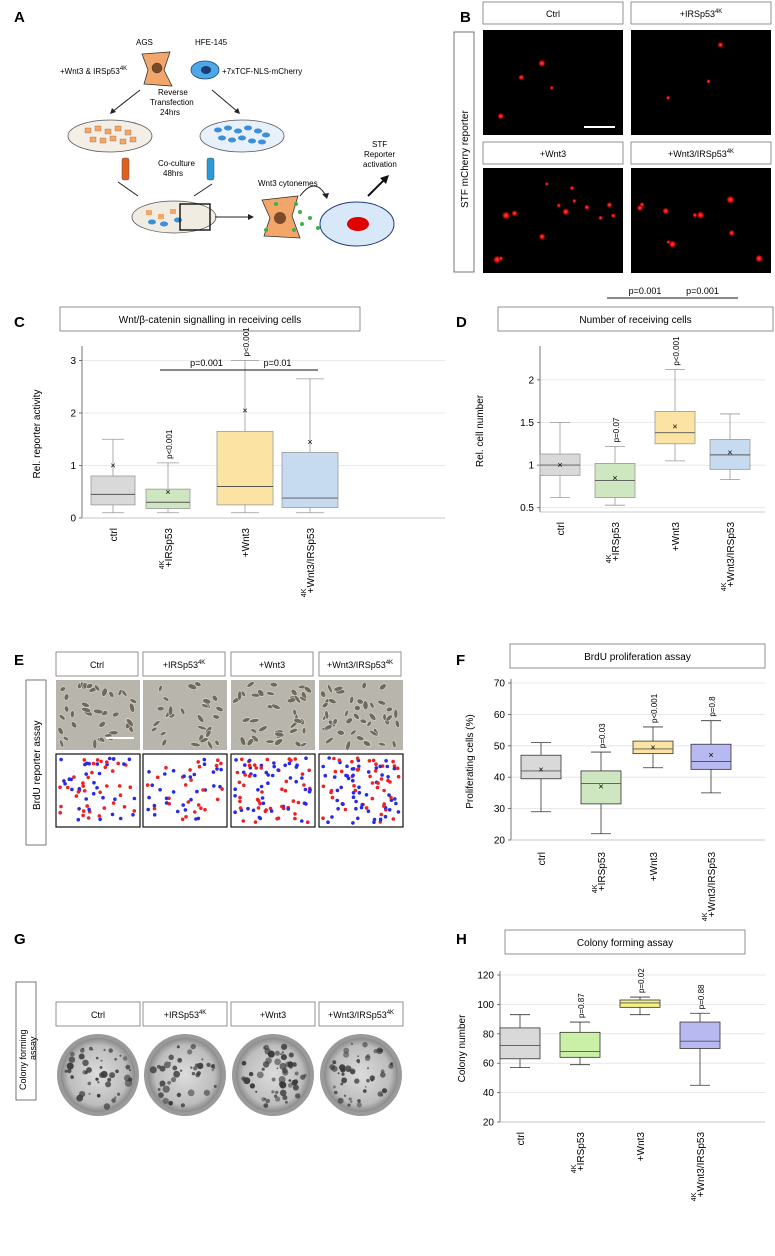  I want to click on y-tick-label: 40, so click(500, 778).